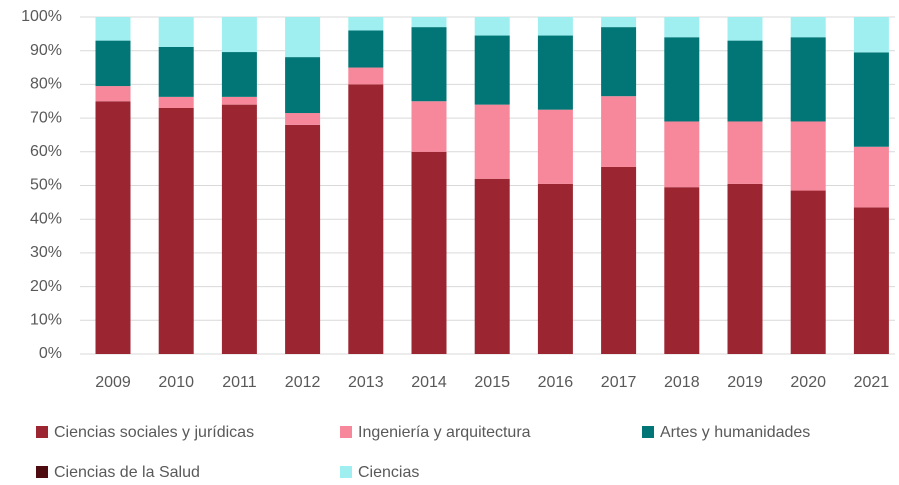 The image size is (899, 485). Describe the element at coordinates (682, 382) in the screenshot. I see `x-tick-label: 2018` at that location.